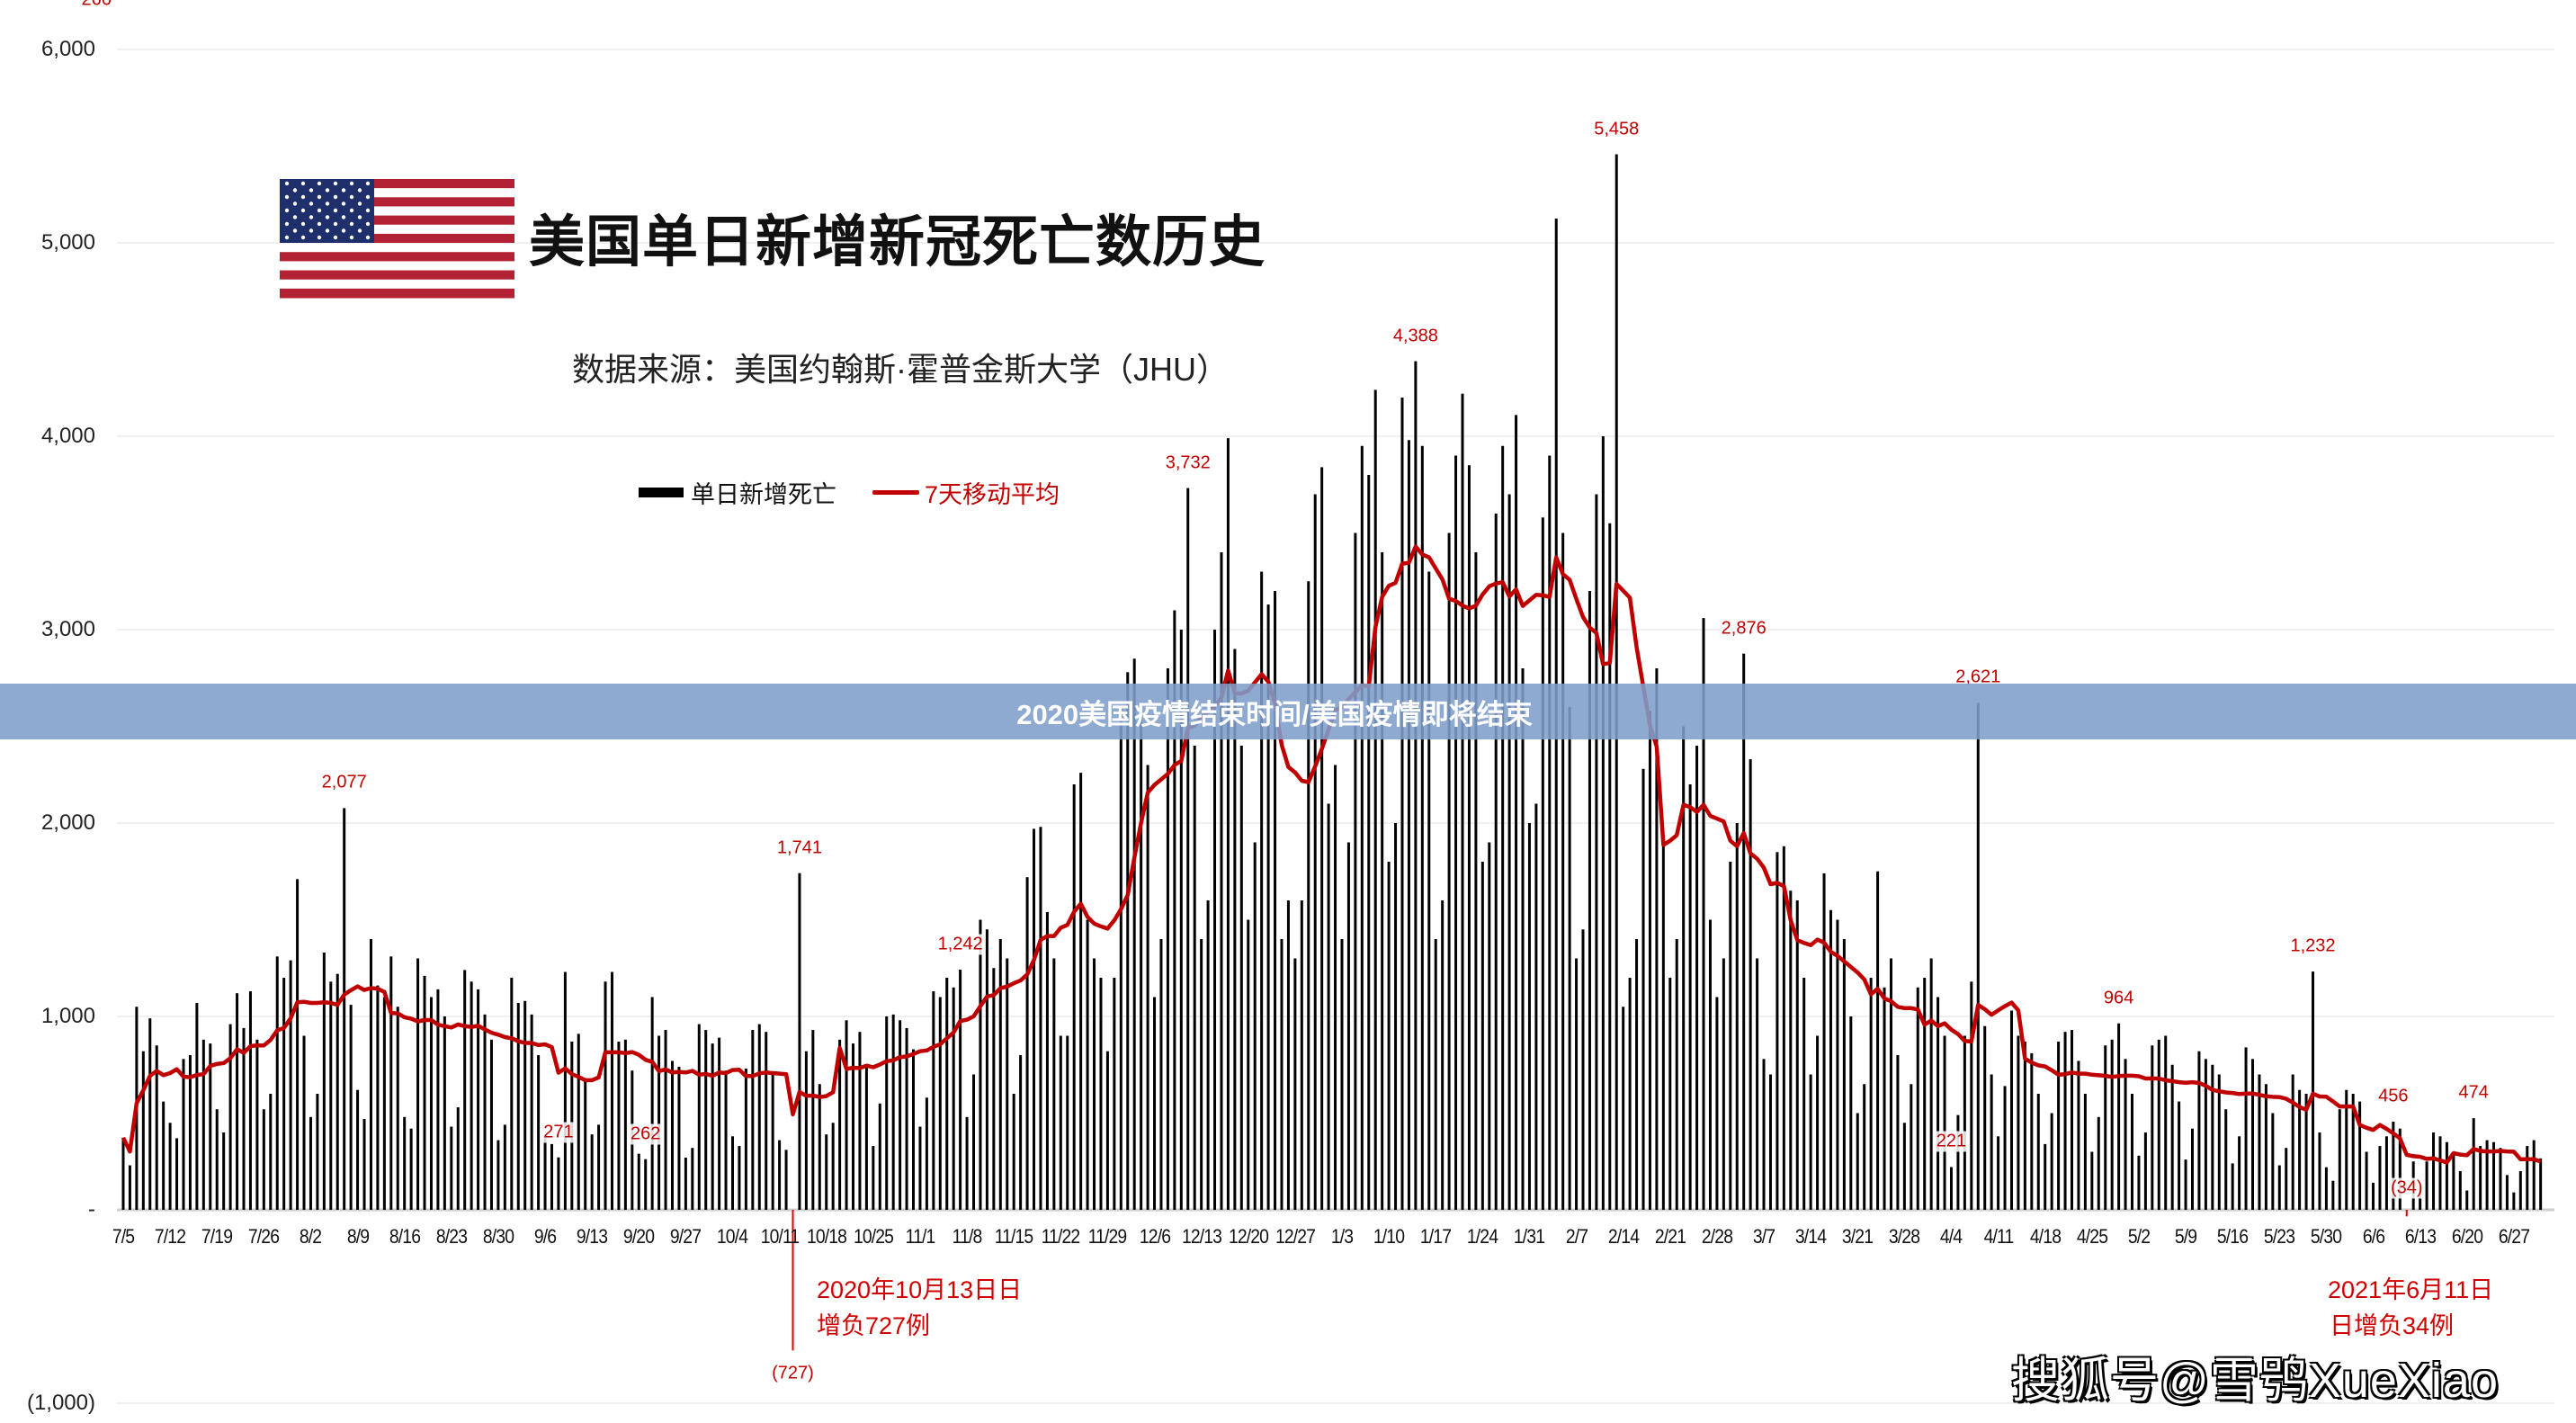 The height and width of the screenshot is (1423, 2576). Describe the element at coordinates (2406, 1188) in the screenshot. I see `annotation-label: (34)` at that location.